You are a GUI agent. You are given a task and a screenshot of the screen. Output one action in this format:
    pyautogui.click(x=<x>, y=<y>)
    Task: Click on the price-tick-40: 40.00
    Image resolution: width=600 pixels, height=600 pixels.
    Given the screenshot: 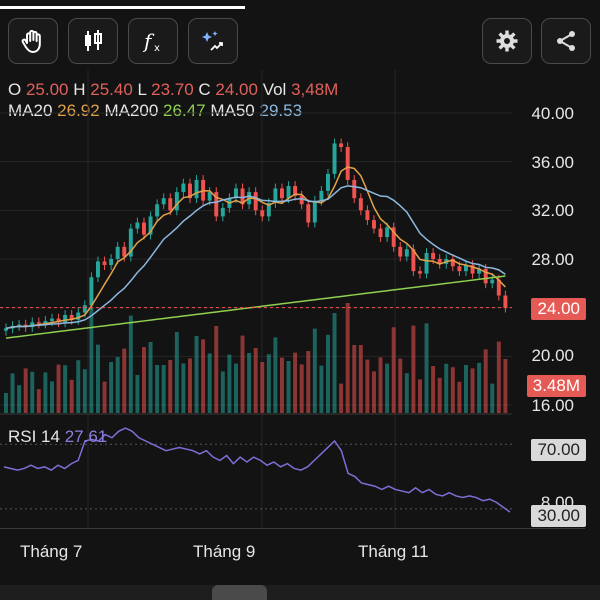 What is the action you would take?
    pyautogui.click(x=552, y=113)
    